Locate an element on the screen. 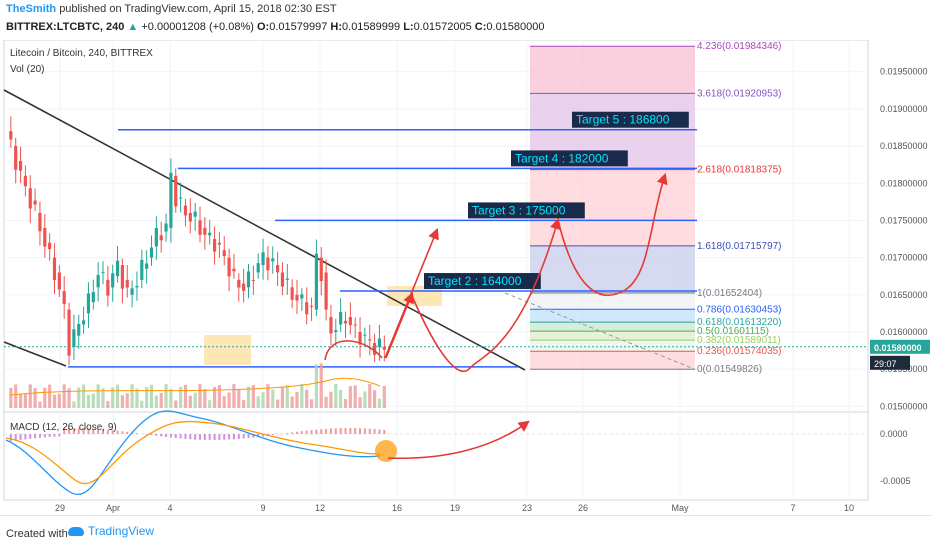 The image size is (932, 551). price-tick-label: 0.01500000 is located at coordinates (904, 406).